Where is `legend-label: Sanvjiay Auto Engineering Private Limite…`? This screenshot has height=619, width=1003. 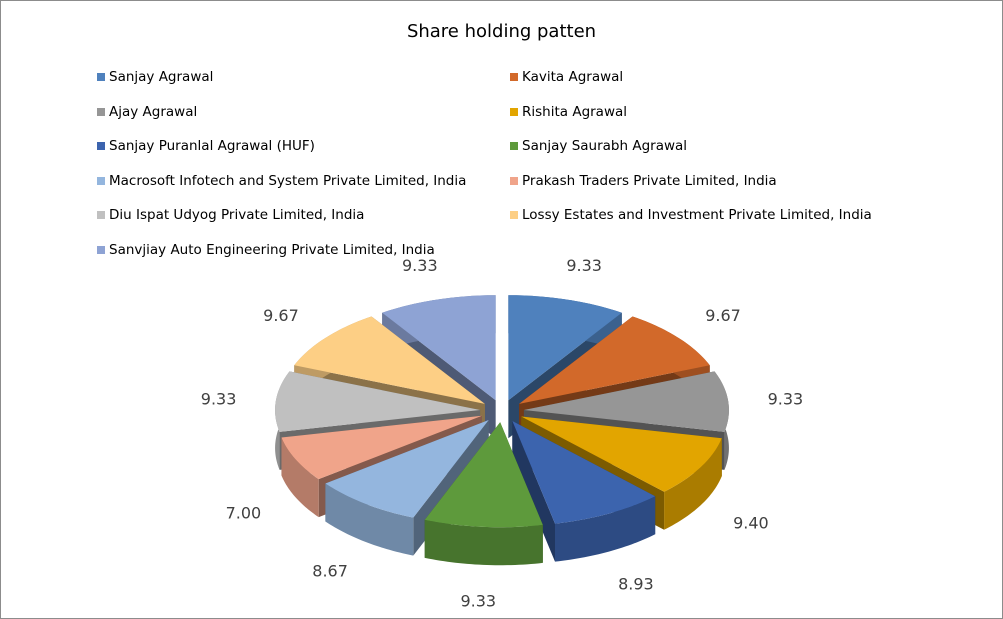 legend-label: Sanvjiay Auto Engineering Private Limite… is located at coordinates (272, 249).